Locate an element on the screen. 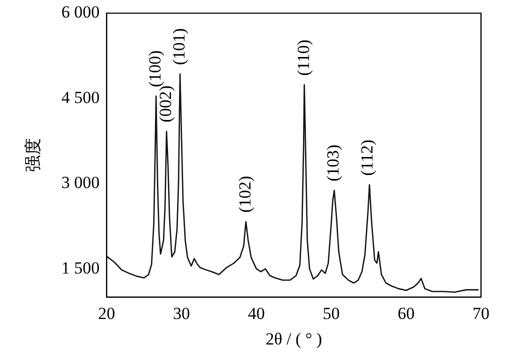 This screenshot has height=356, width=519. annotation: (100) is located at coordinates (155, 69).